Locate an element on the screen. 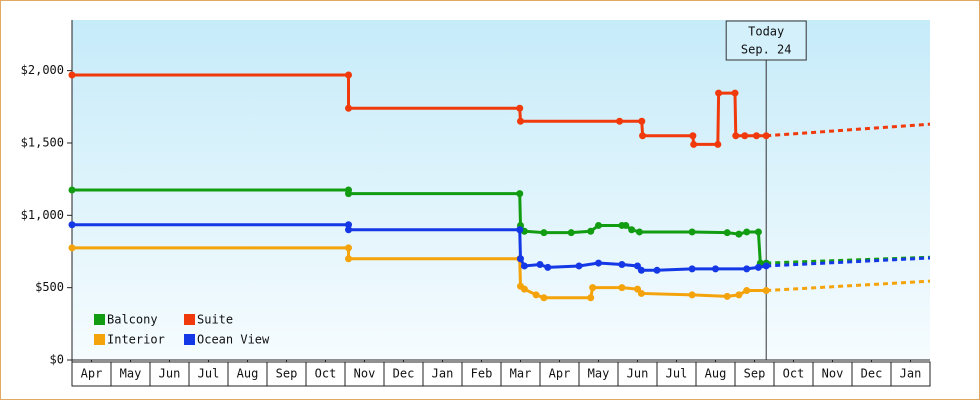  y-tick-label: $500 is located at coordinates (49, 287).